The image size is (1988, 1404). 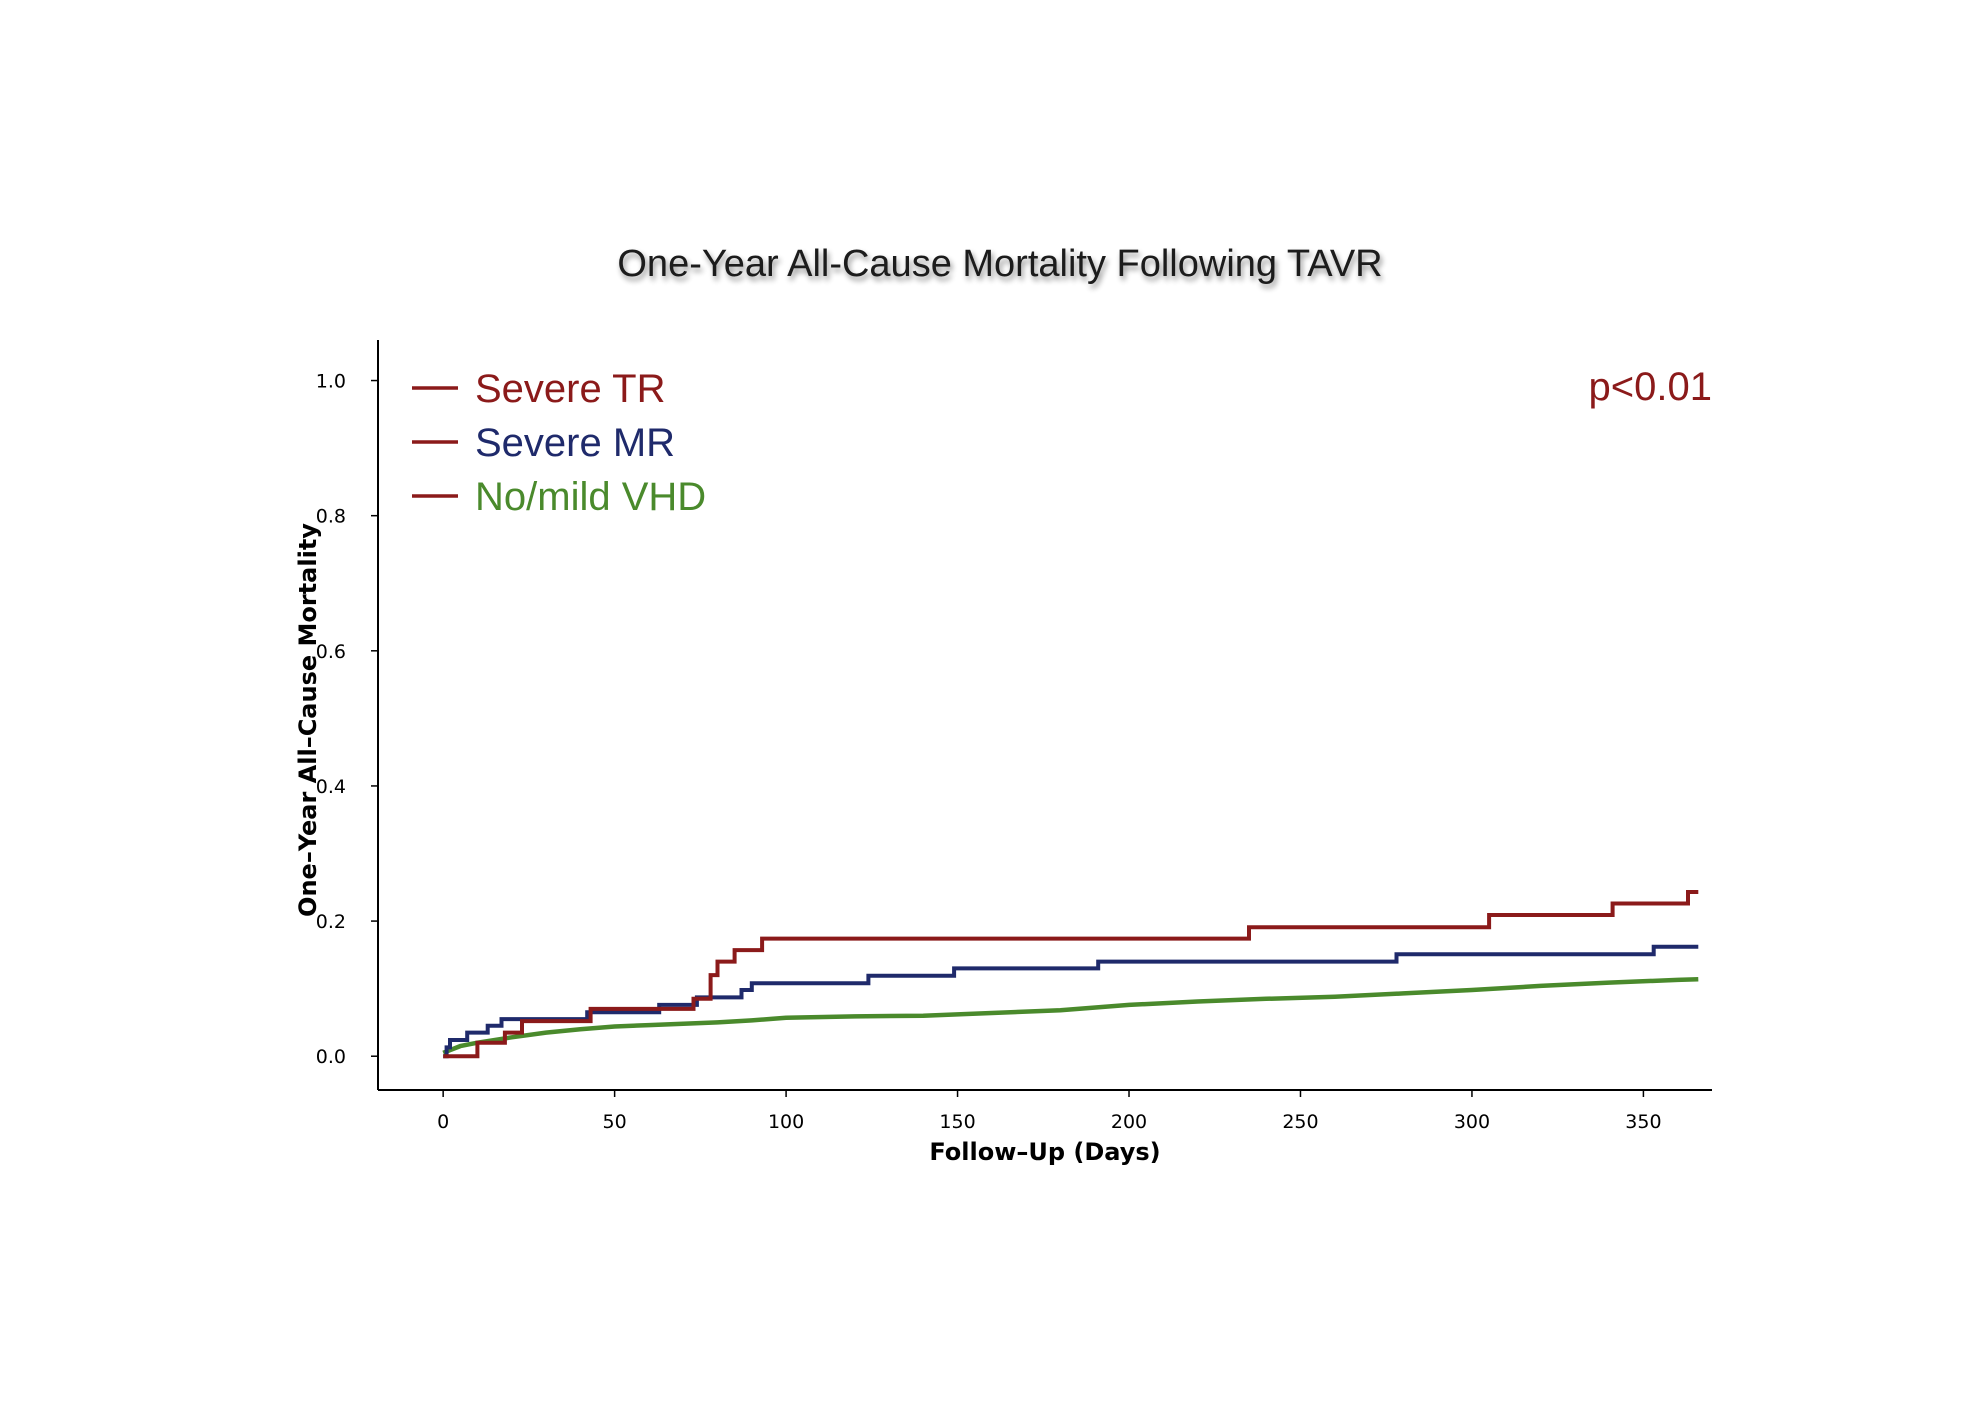 What do you see at coordinates (331, 652) in the screenshot?
I see `y-tick-label: 0.6` at bounding box center [331, 652].